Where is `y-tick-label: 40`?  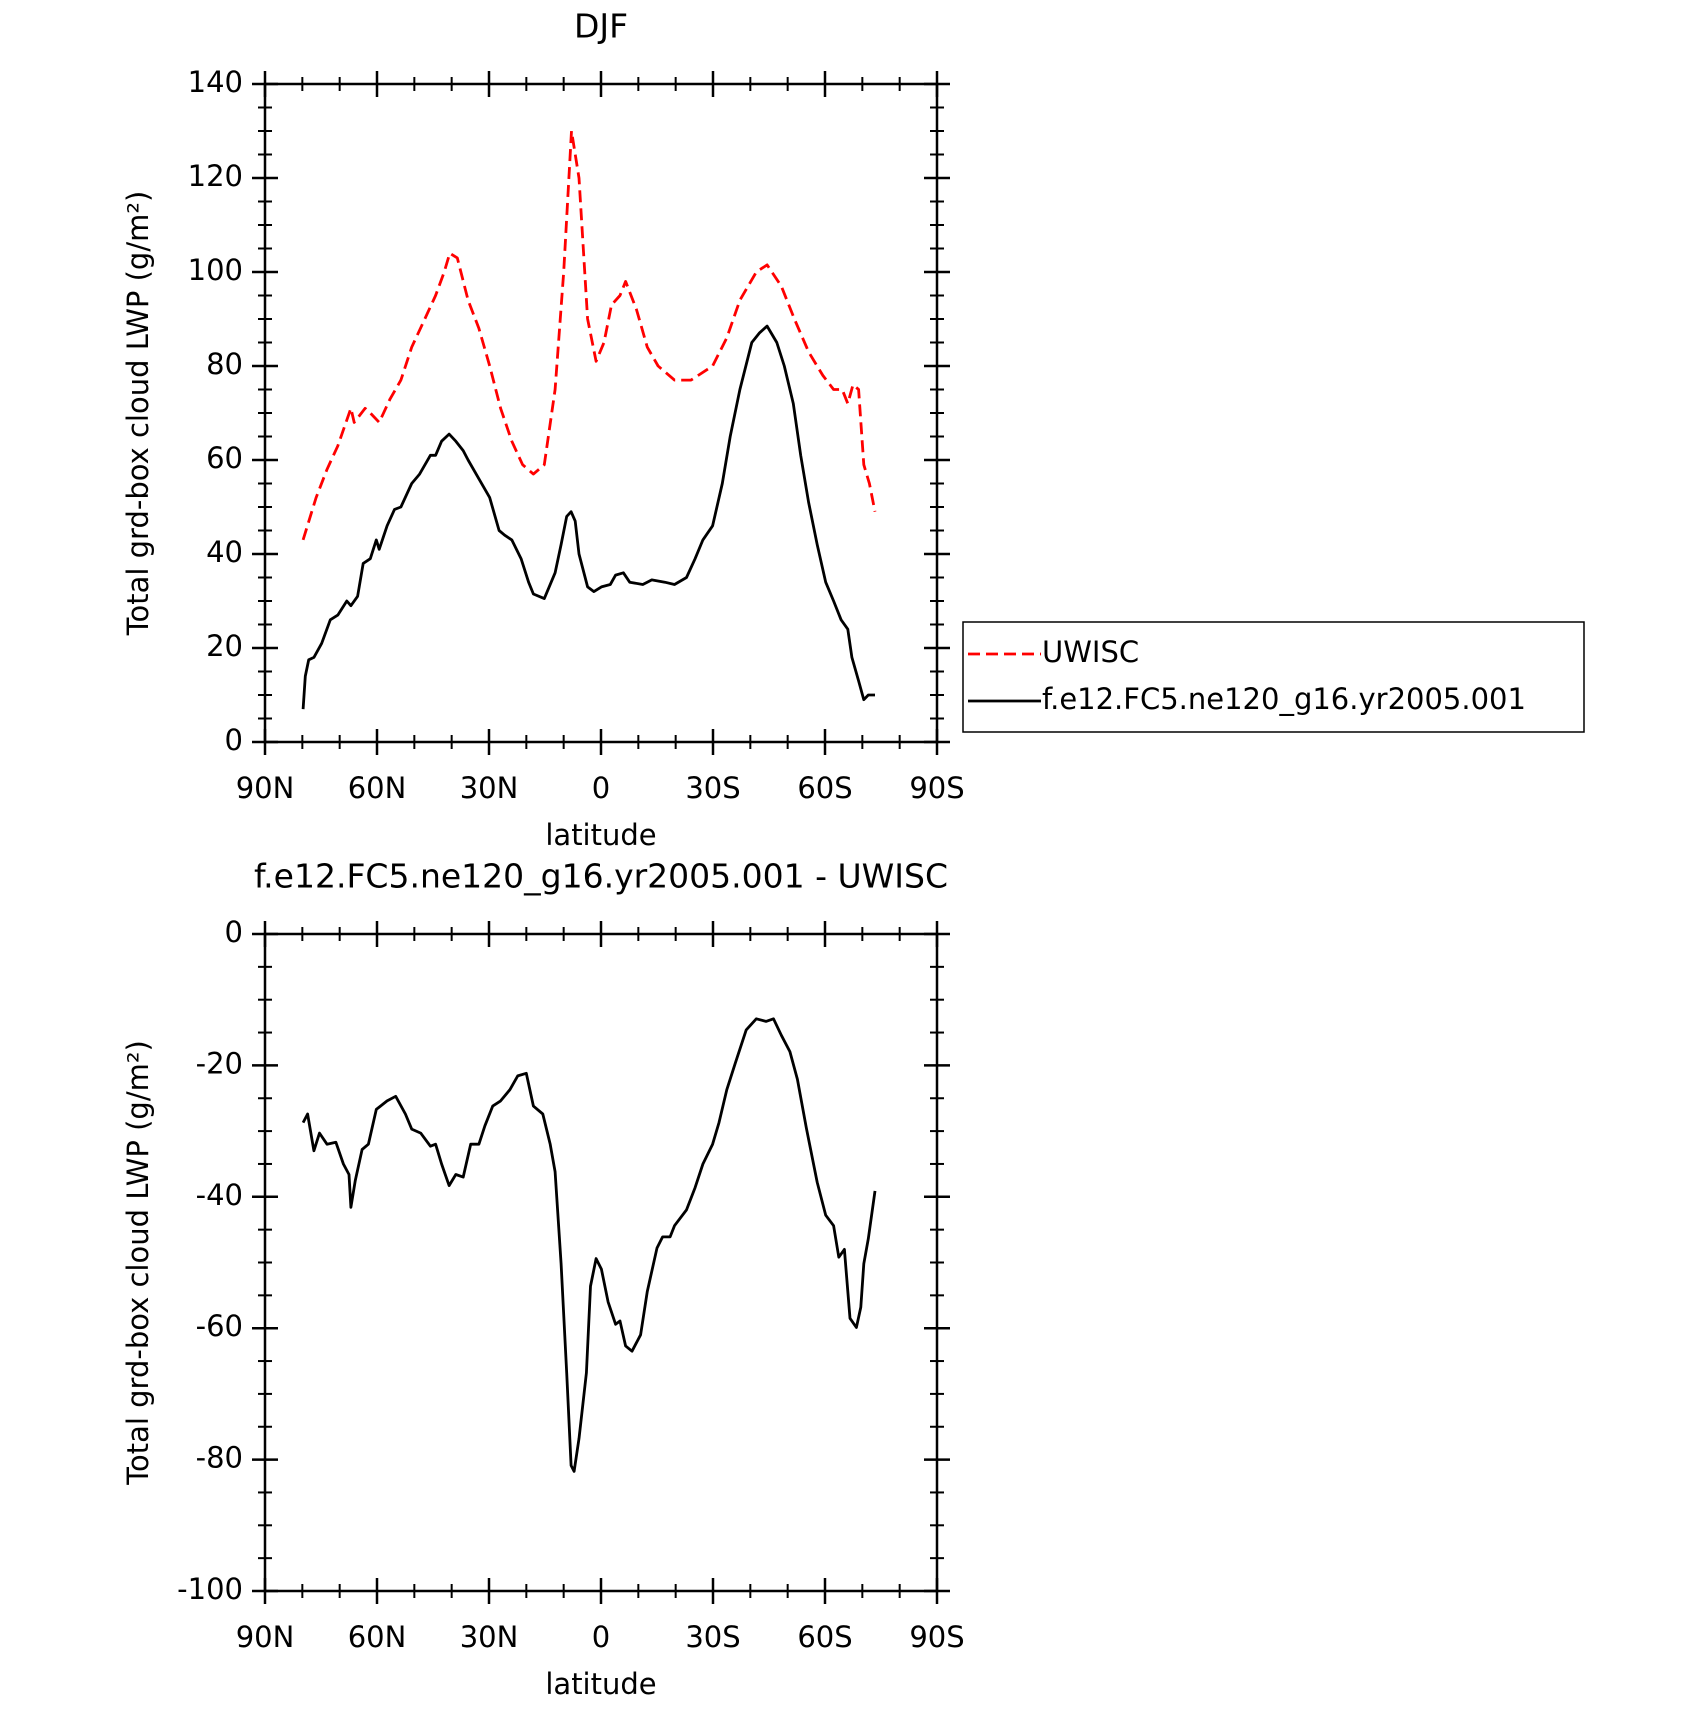 y-tick-label: 40 is located at coordinates (224, 552).